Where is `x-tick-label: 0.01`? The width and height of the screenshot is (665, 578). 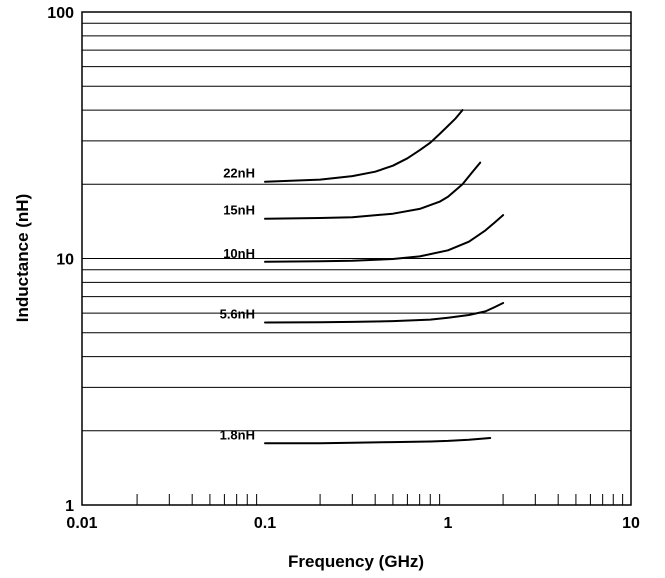
x-tick-label: 0.01 is located at coordinates (81, 523).